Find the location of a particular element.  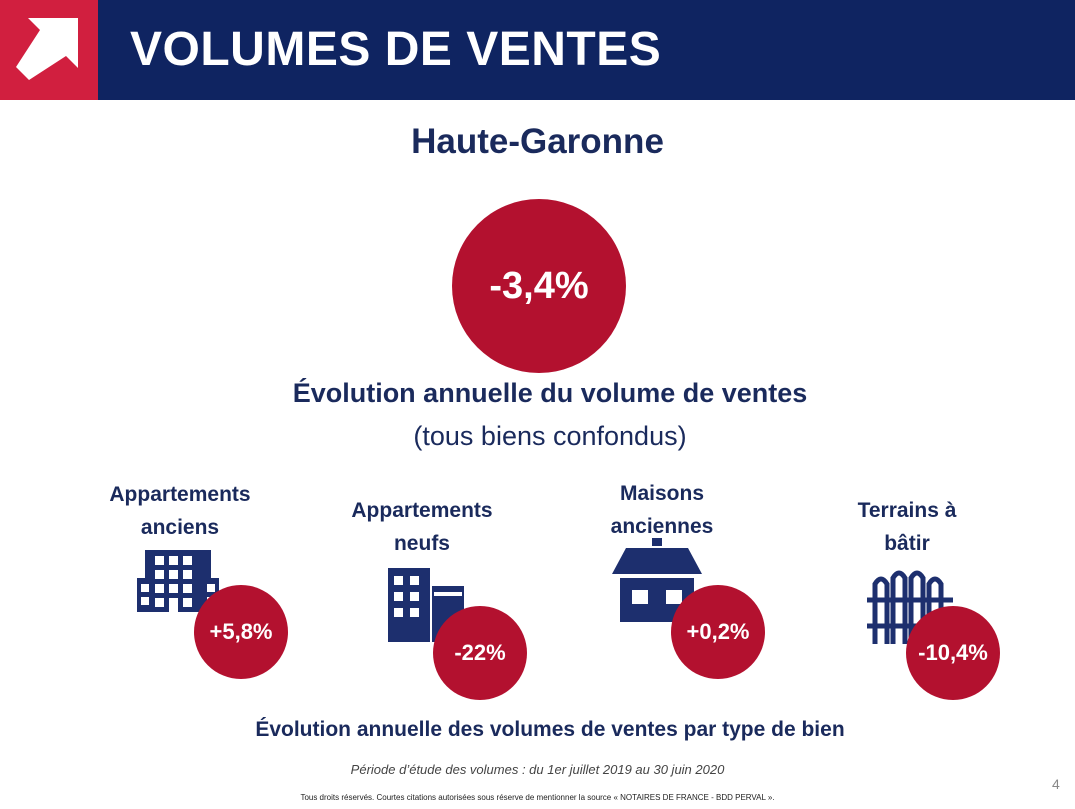

change-badge-building-land: -10,4% is located at coordinates (953, 653).